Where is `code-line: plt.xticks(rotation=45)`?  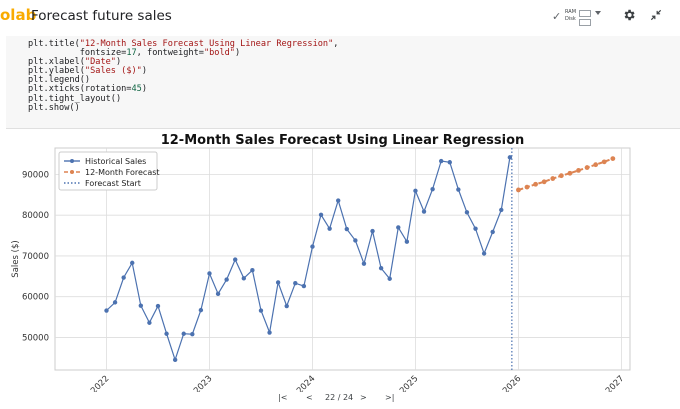 code-line: plt.xticks(rotation=45) is located at coordinates (88, 89).